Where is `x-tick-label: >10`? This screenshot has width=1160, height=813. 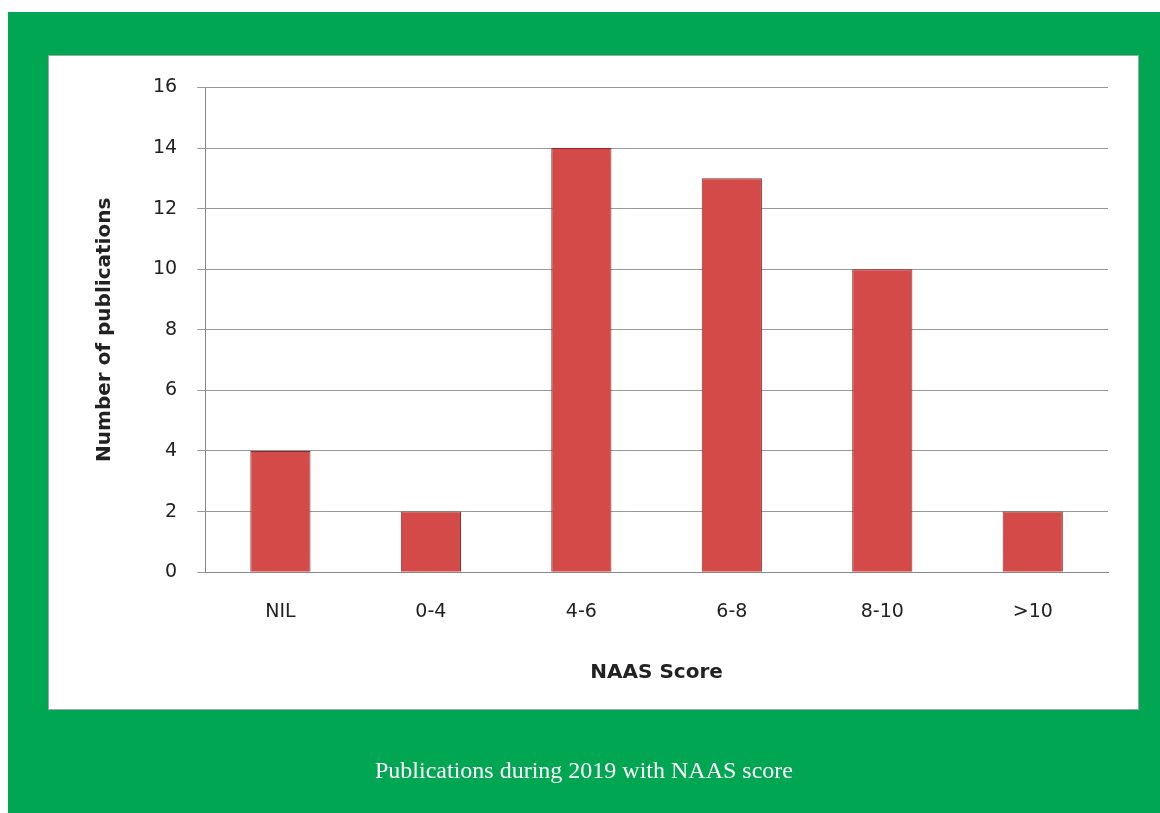
x-tick-label: >10 is located at coordinates (1032, 609).